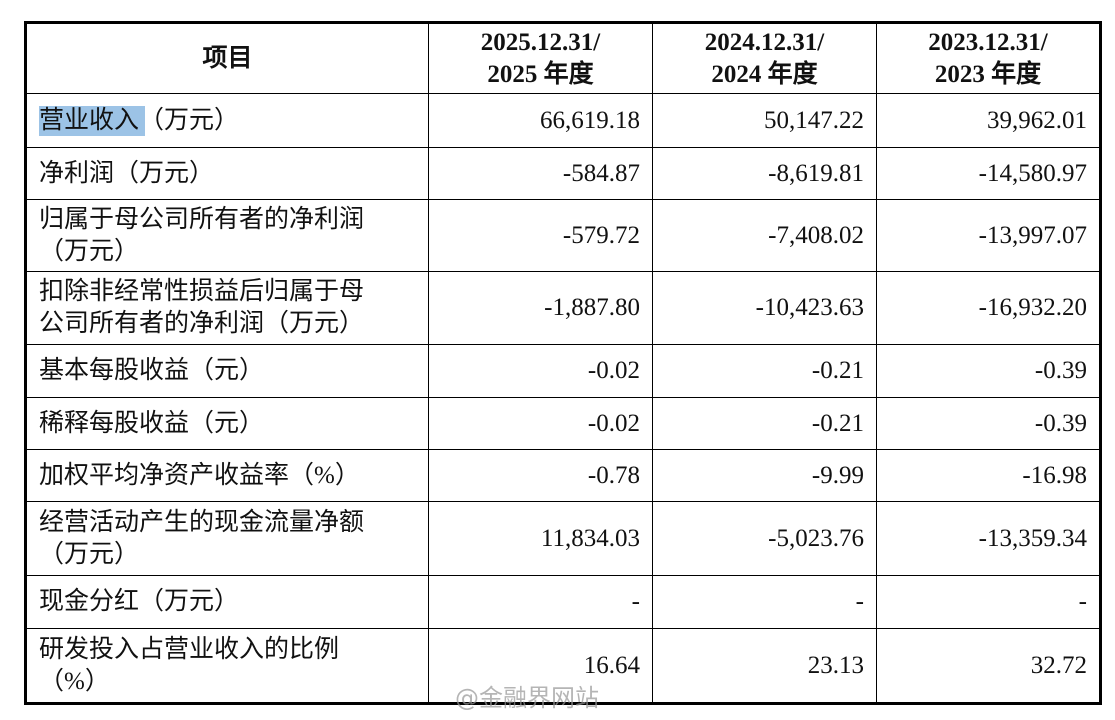  I want to click on label-line: 公司所有者的净利润（万元）, so click(202, 323).